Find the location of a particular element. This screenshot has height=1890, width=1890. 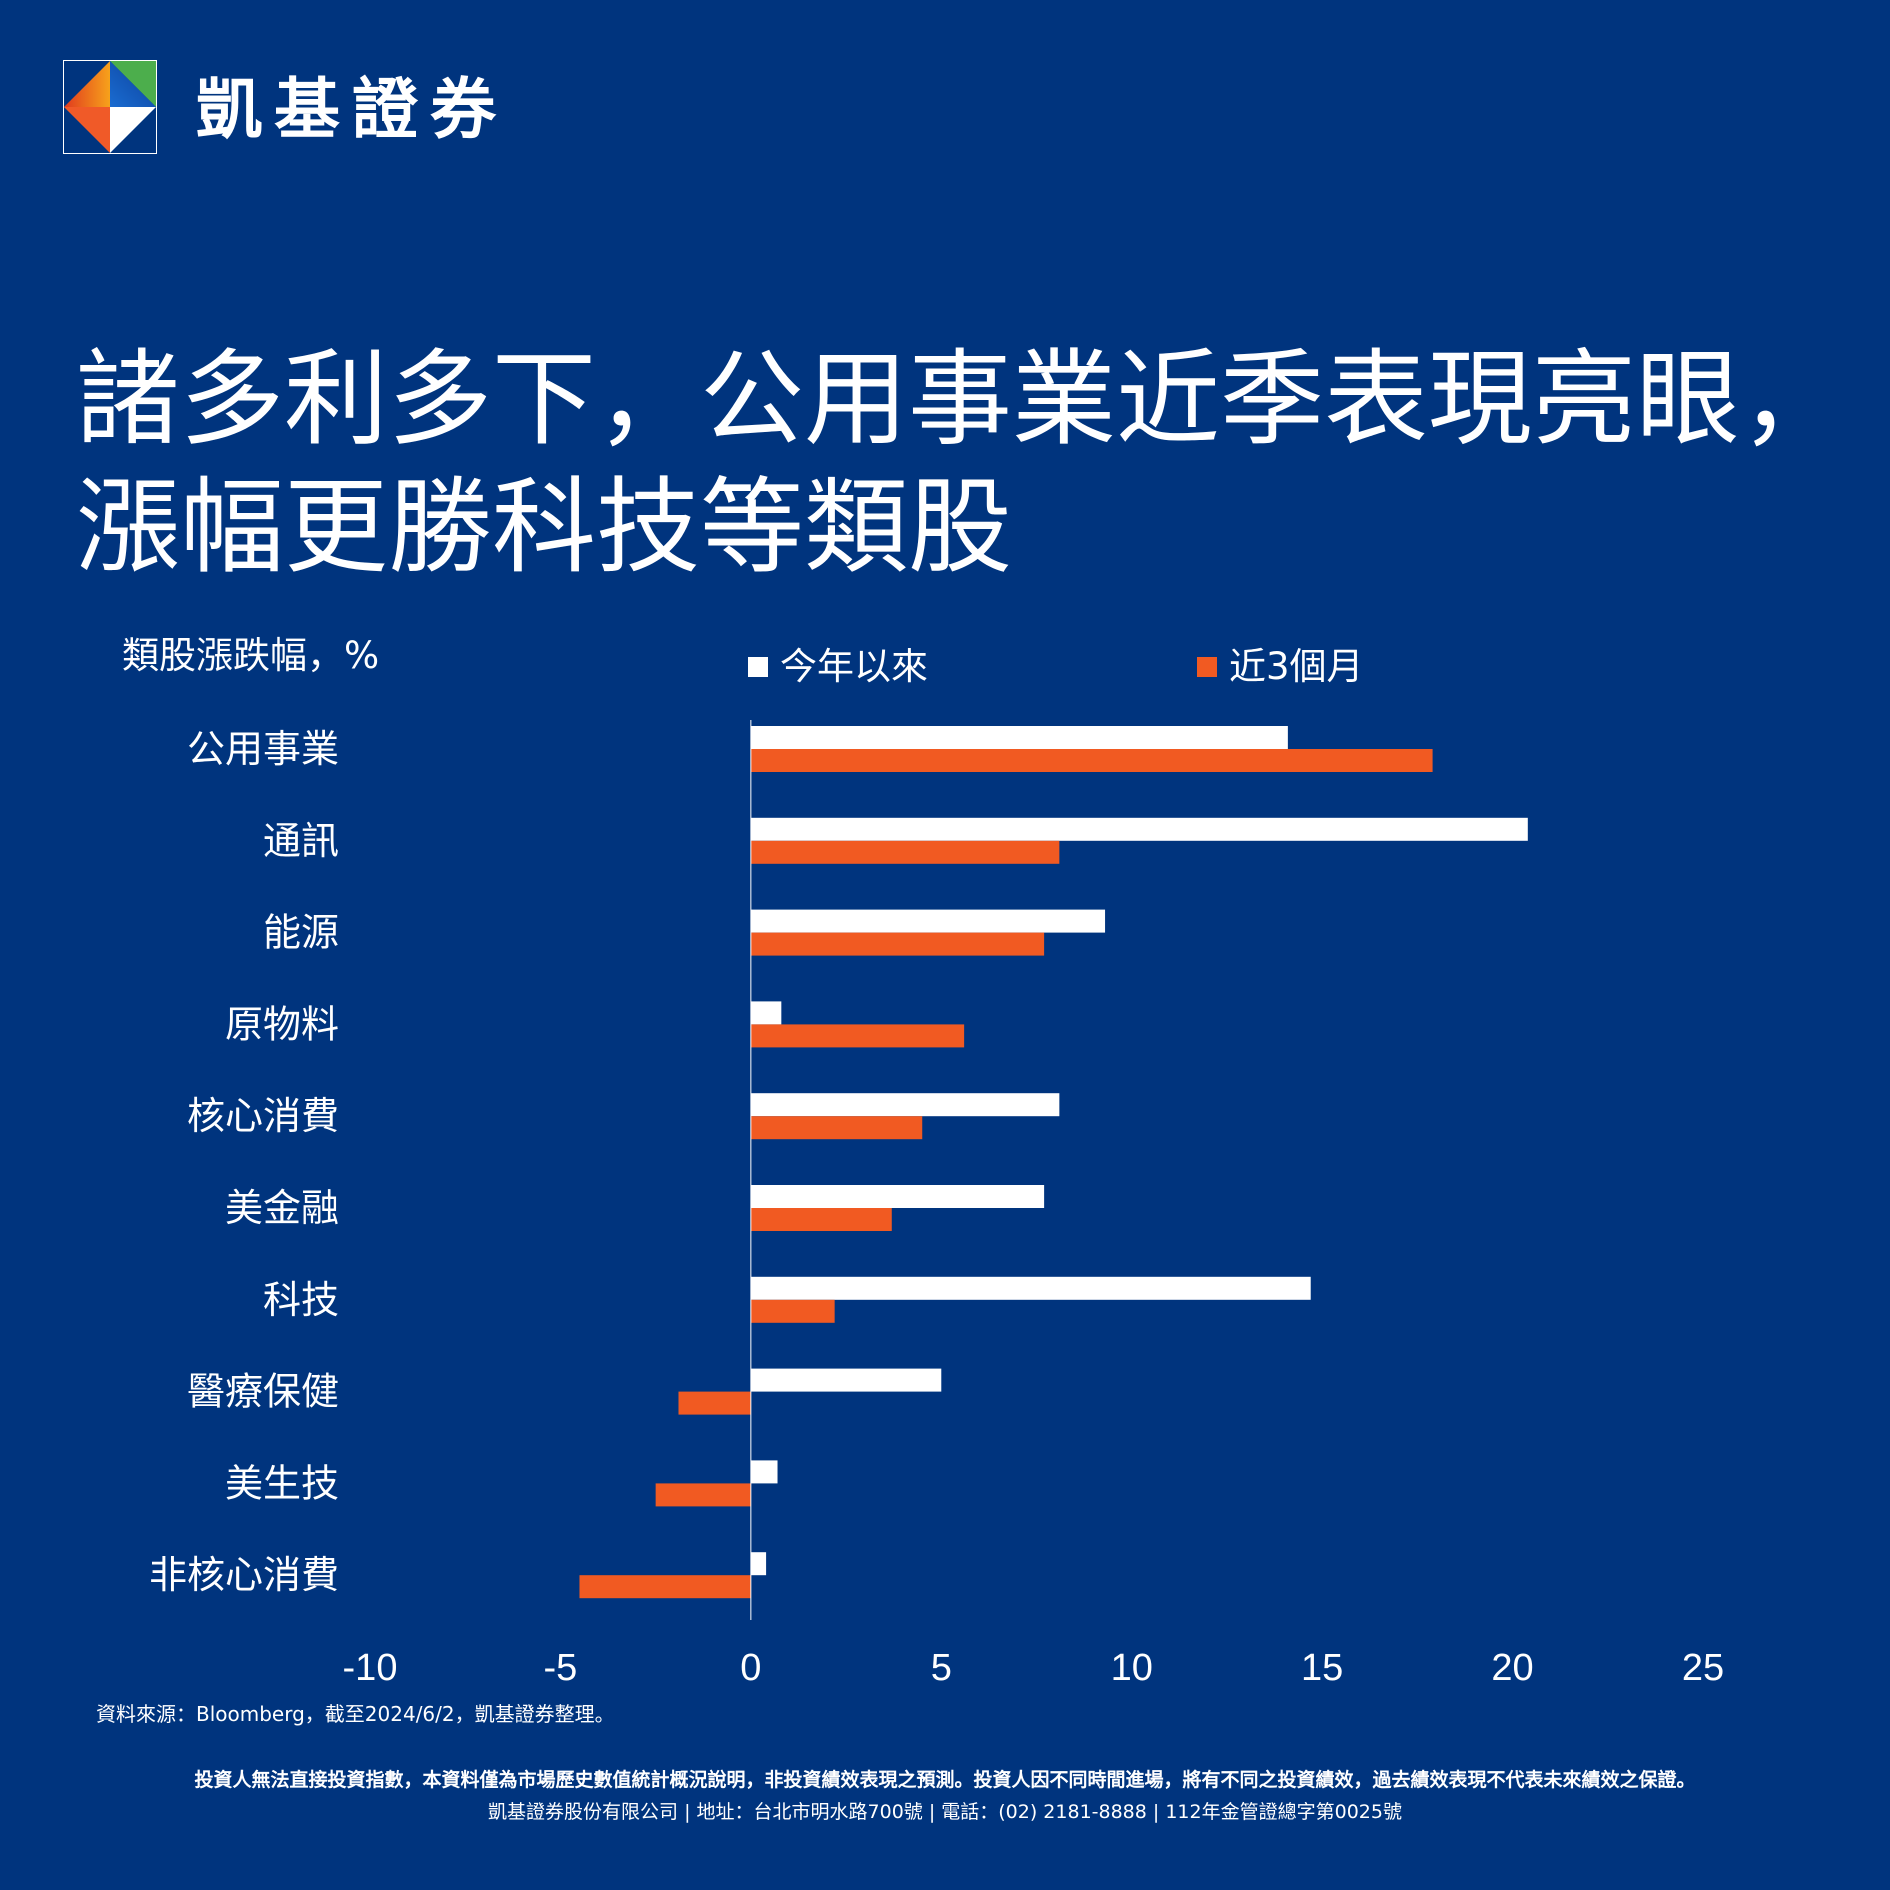

legend-item-3m: 近3個月 is located at coordinates (1280, 667).